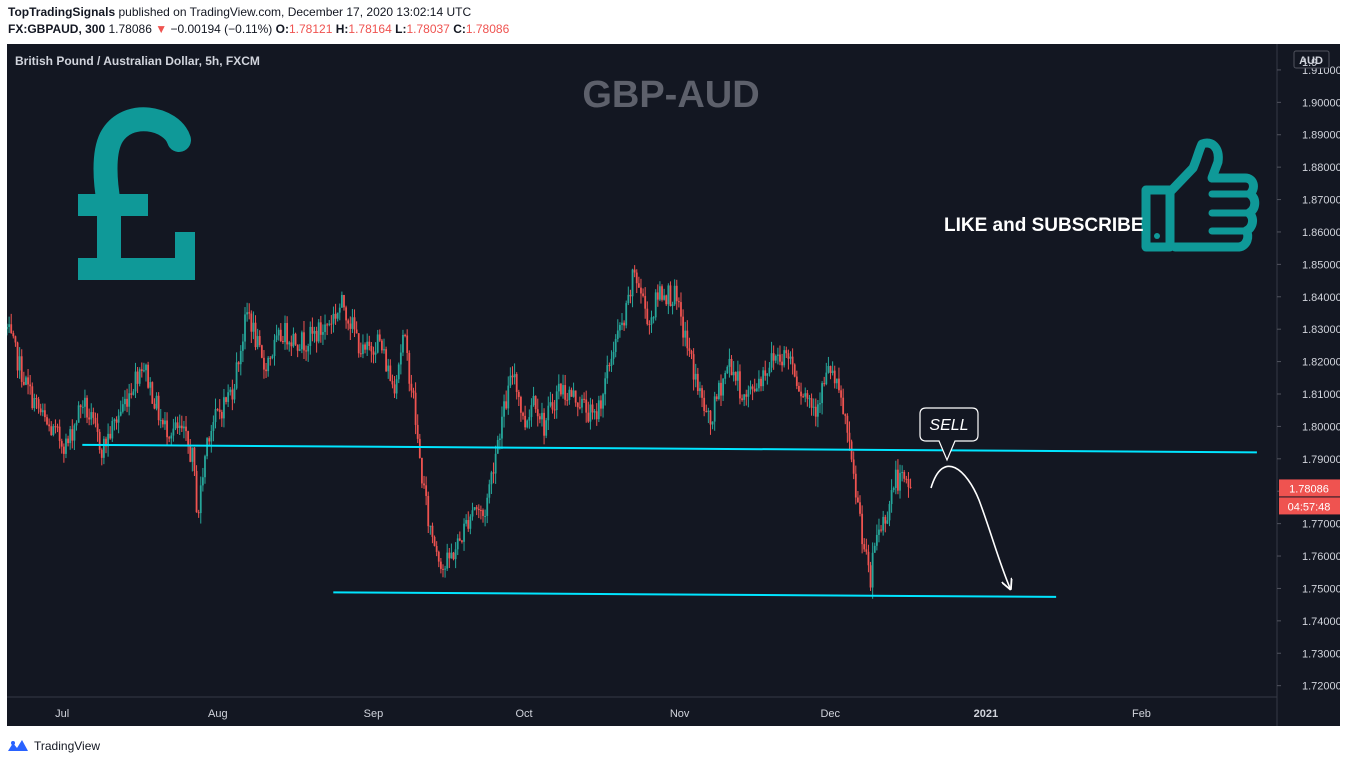 The width and height of the screenshot is (1348, 763). I want to click on y-tick-label: 1.81000, so click(1321, 395).